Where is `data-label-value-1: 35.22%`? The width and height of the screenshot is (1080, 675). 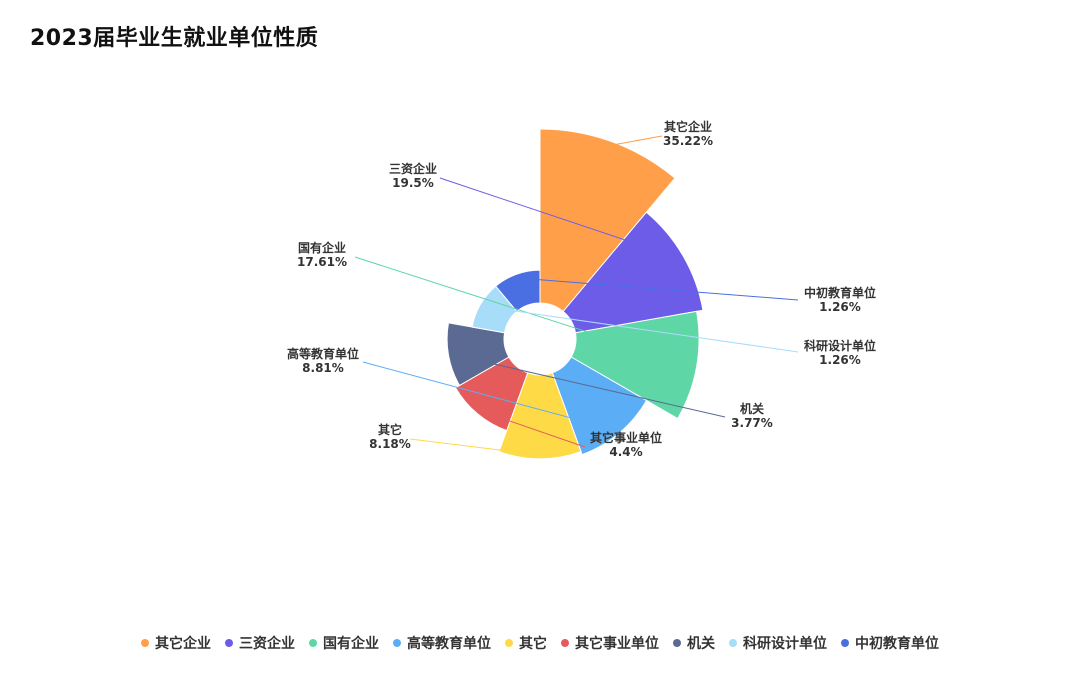
data-label-value-1: 35.22% is located at coordinates (688, 141).